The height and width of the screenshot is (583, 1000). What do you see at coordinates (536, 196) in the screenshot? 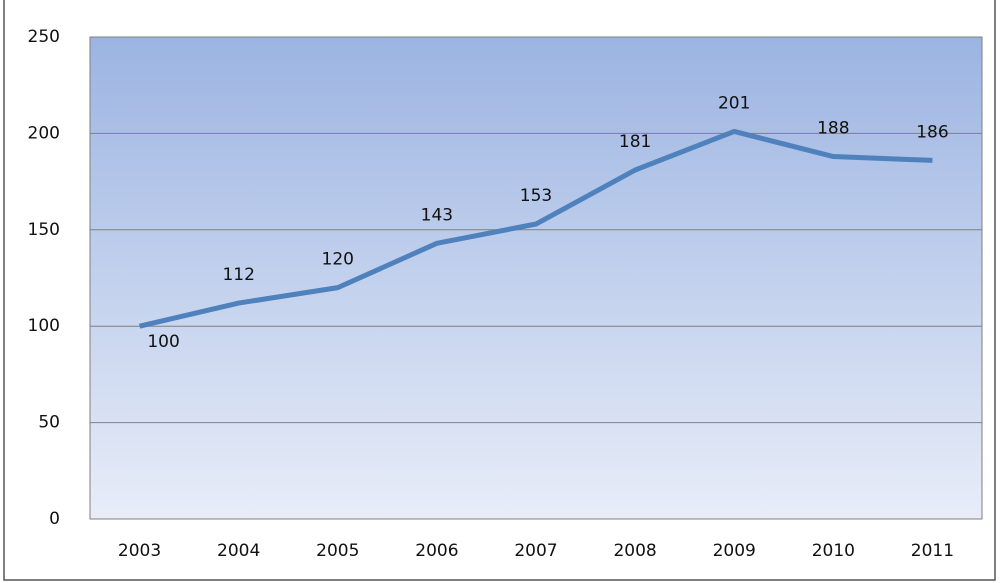
I see `data-label: 153` at bounding box center [536, 196].